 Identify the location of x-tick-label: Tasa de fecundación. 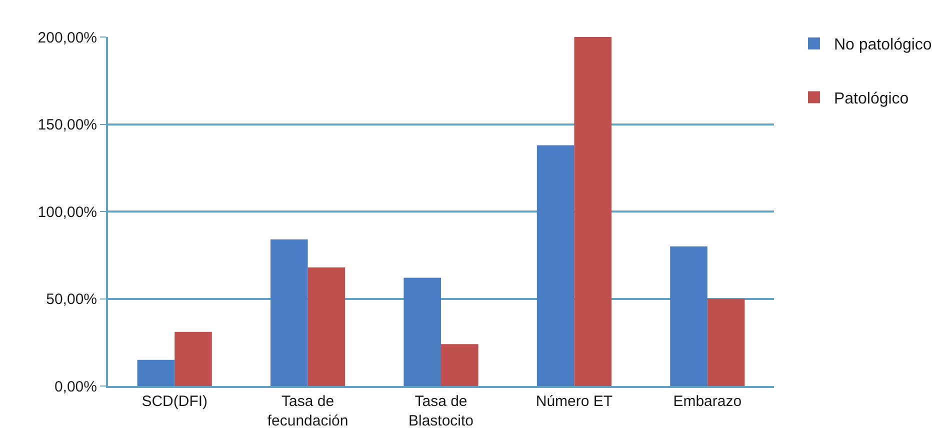
(307, 411).